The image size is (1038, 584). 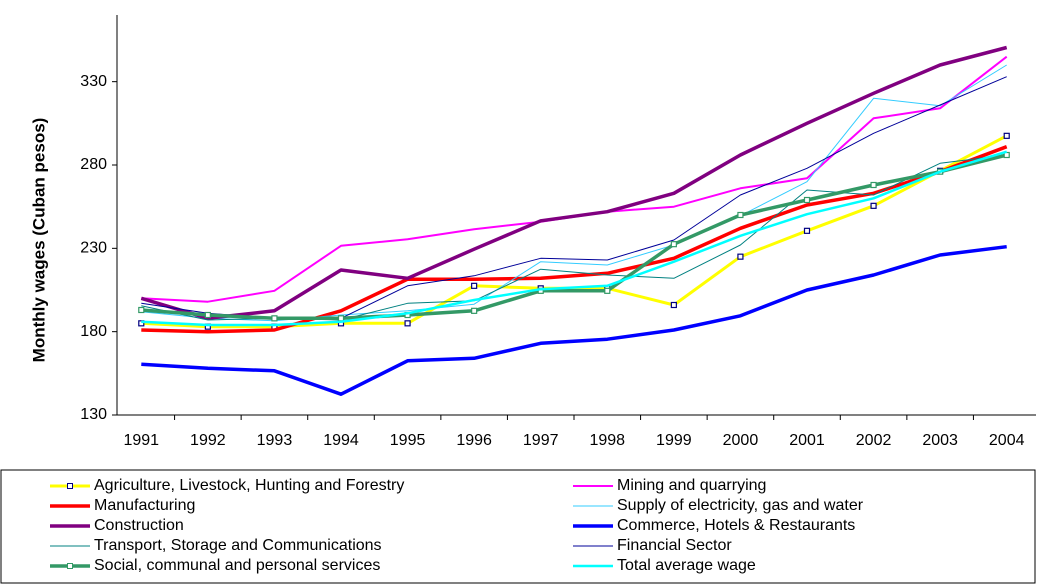 What do you see at coordinates (691, 485) in the screenshot?
I see `legend-label: Mining and quarrying` at bounding box center [691, 485].